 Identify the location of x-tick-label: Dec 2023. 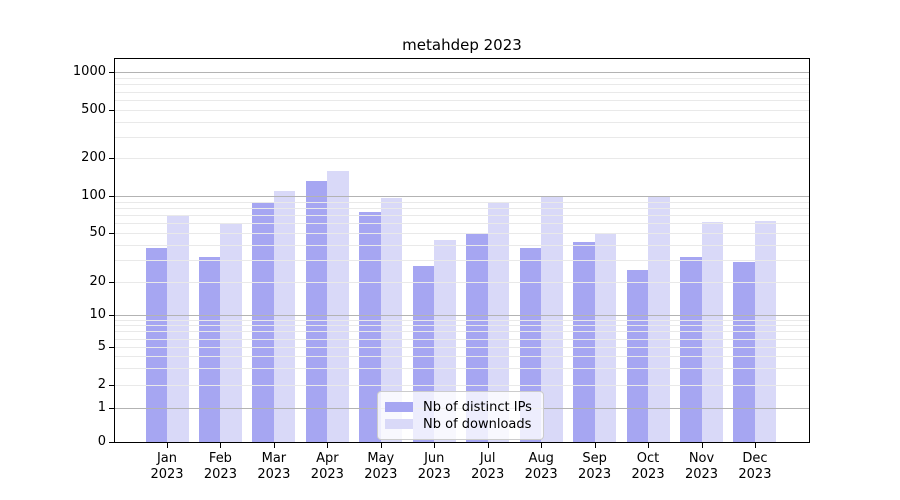
(755, 466).